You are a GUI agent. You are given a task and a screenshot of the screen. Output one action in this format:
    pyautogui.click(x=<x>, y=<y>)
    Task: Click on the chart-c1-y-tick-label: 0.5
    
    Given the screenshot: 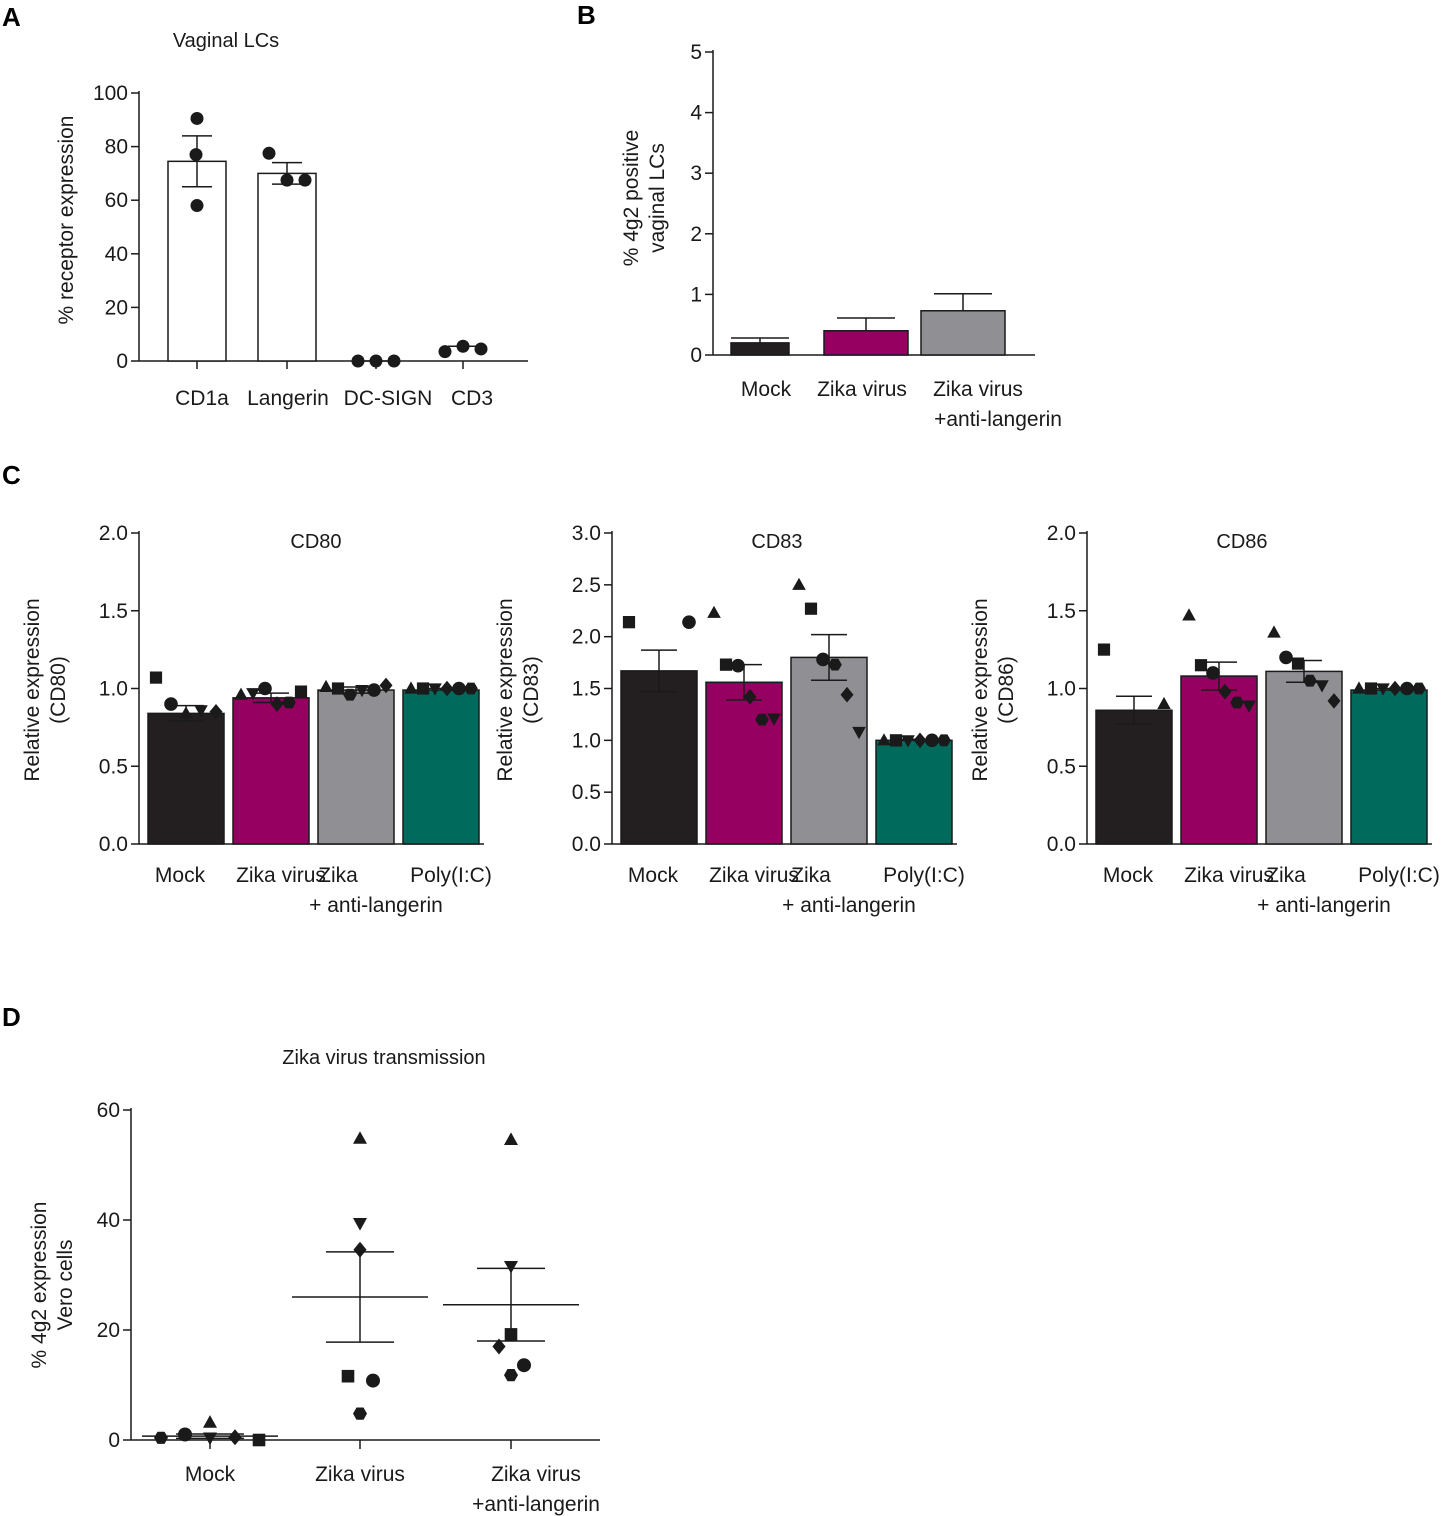 What is the action you would take?
    pyautogui.click(x=113, y=766)
    